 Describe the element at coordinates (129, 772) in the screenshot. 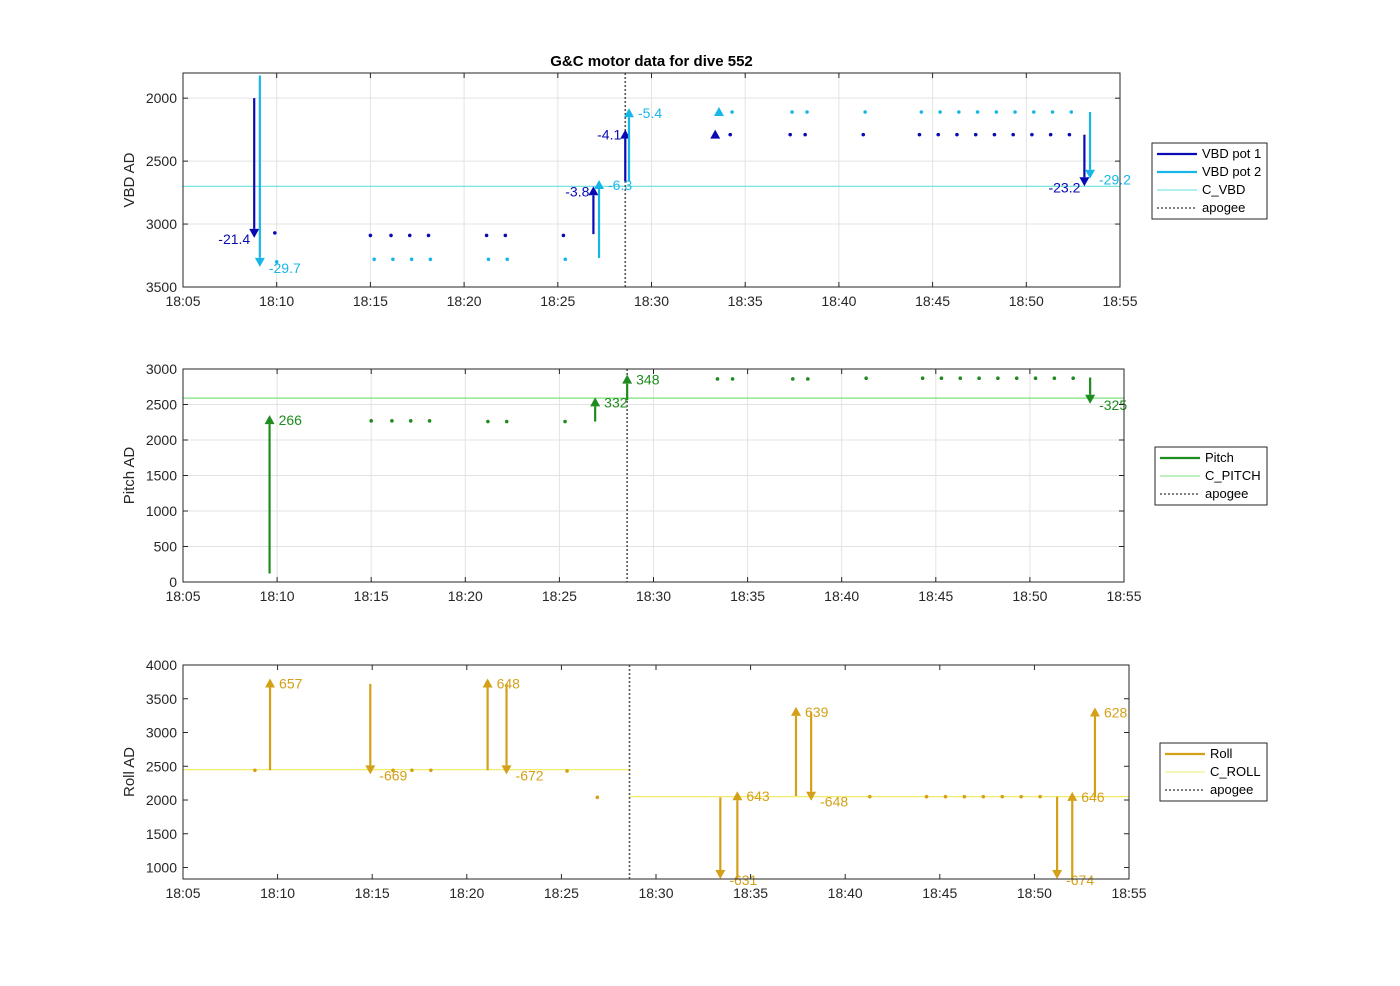

I see `y-axis-label: Roll AD` at that location.